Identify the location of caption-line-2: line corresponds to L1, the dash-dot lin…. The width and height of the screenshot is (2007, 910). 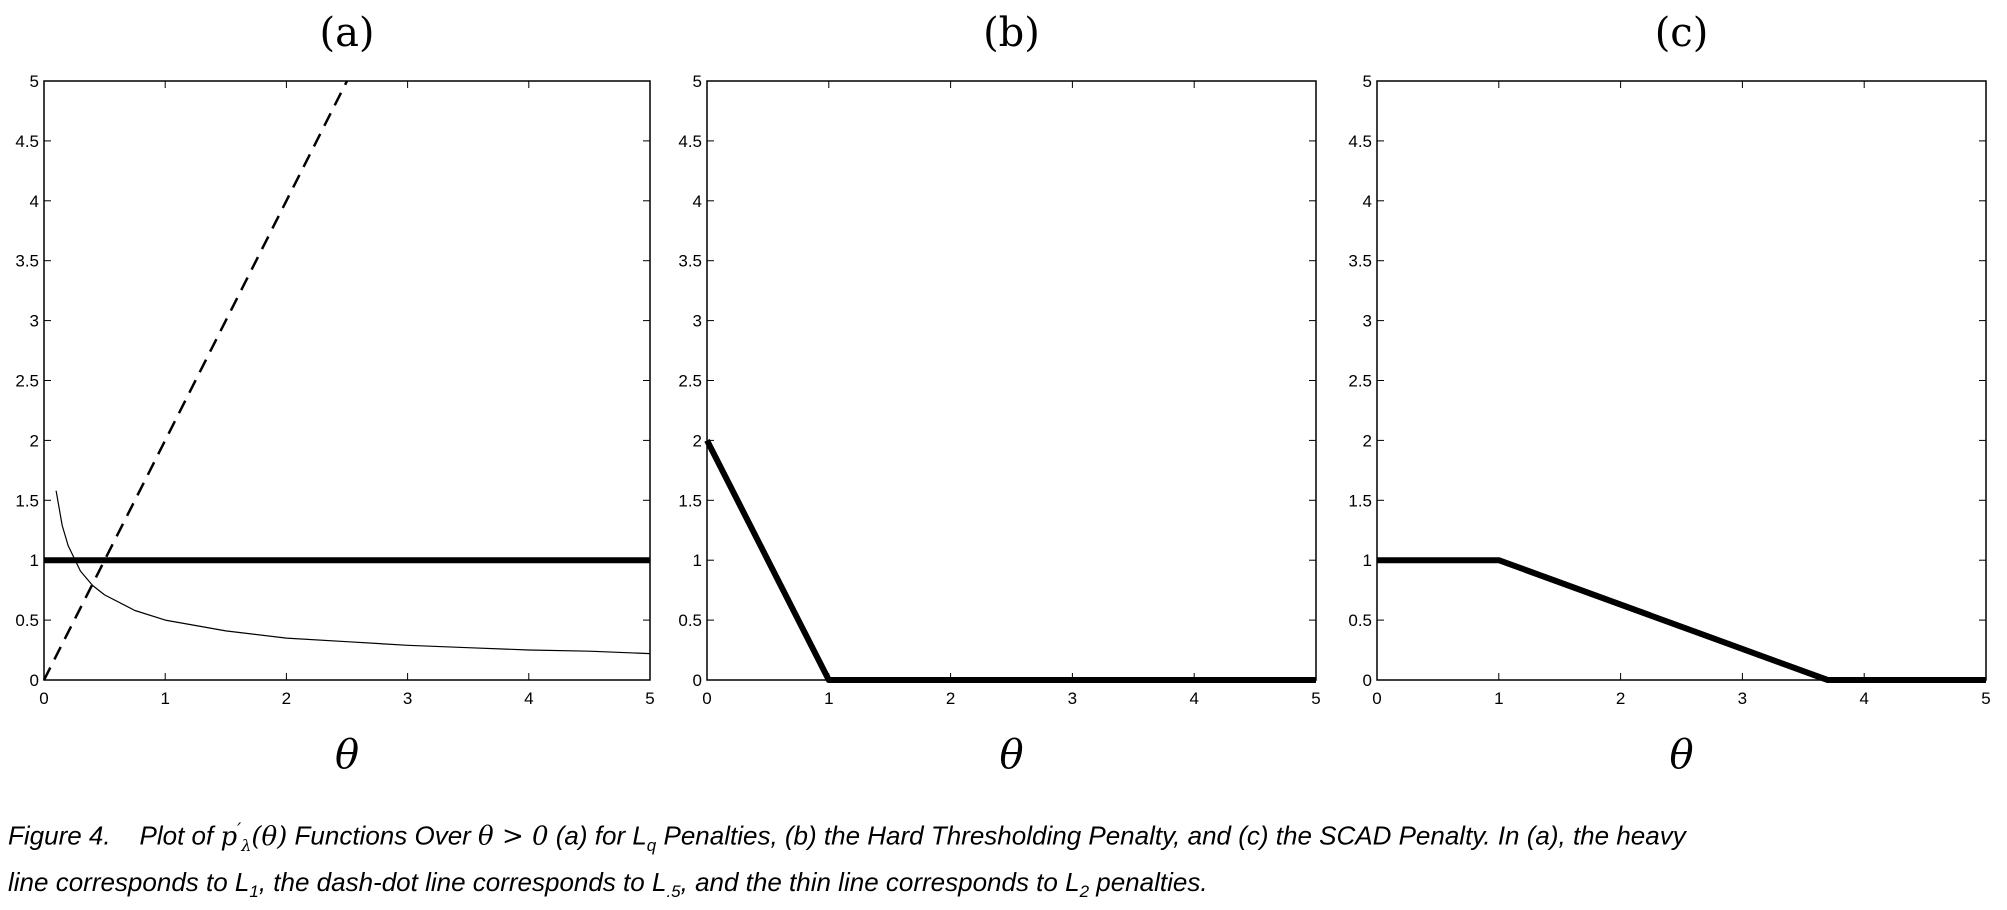
(608, 884).